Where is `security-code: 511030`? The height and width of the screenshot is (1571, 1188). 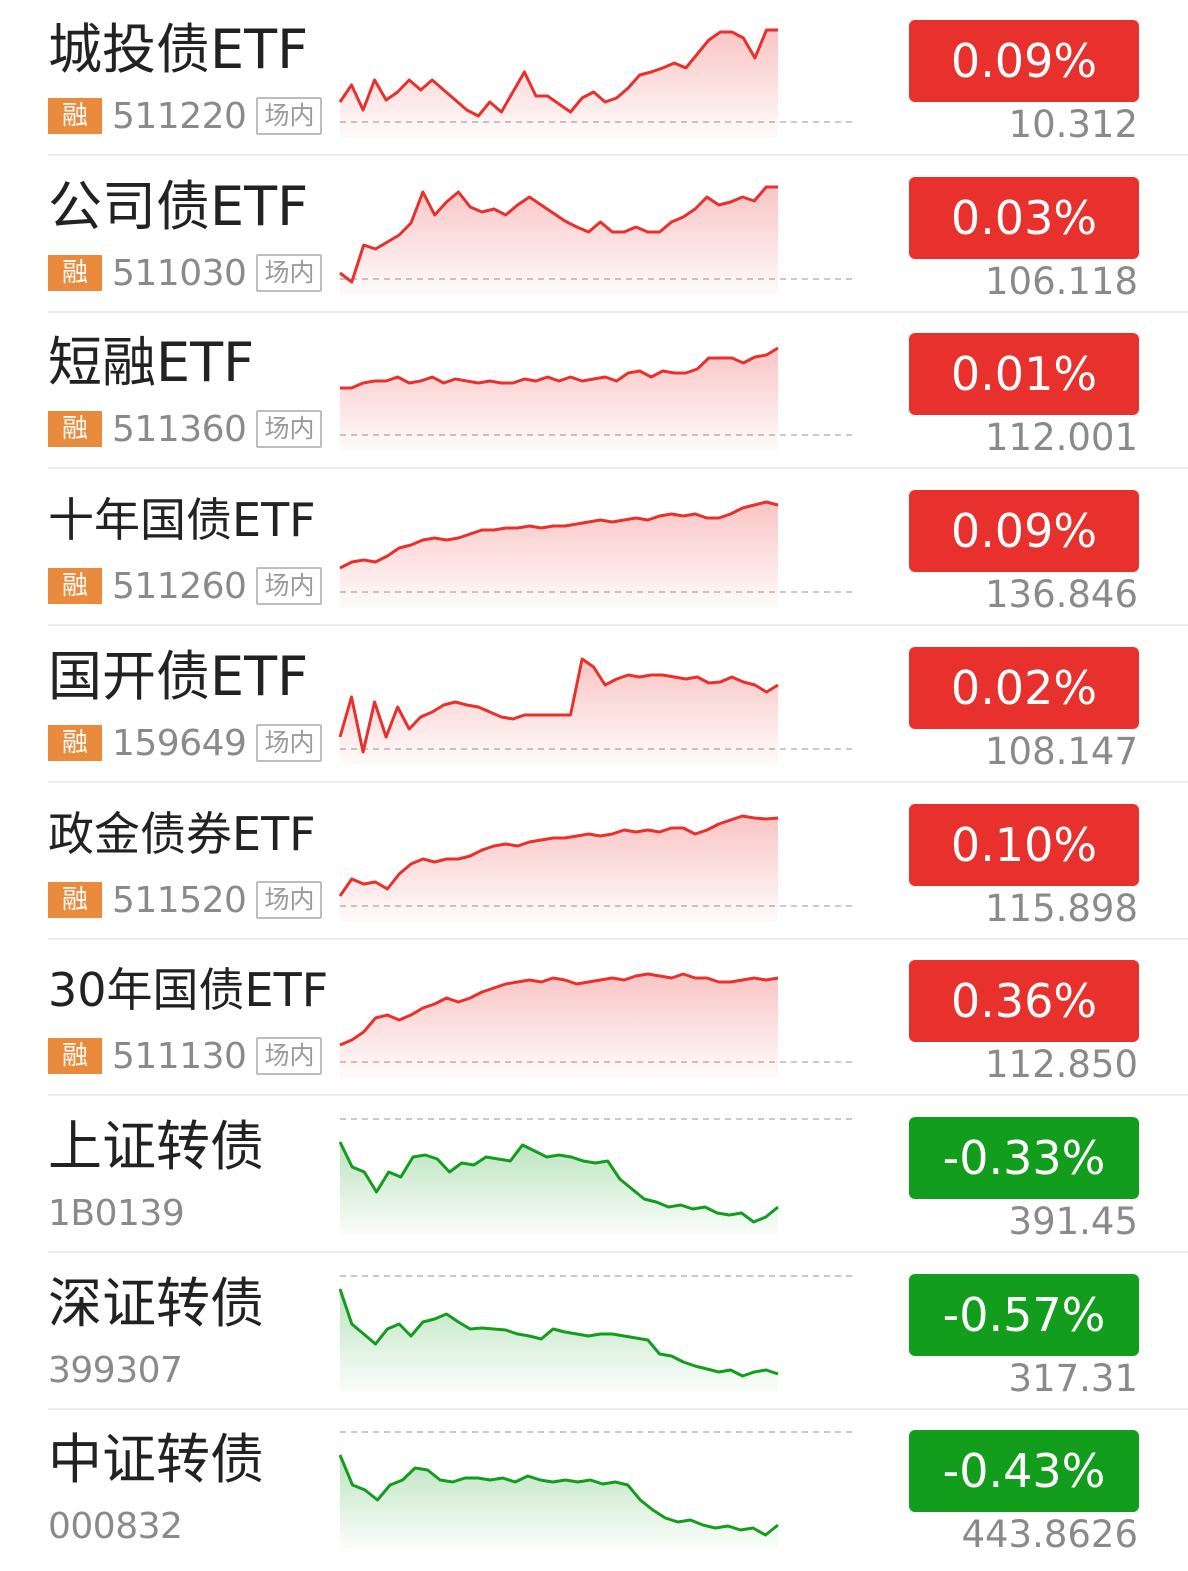 security-code: 511030 is located at coordinates (179, 273).